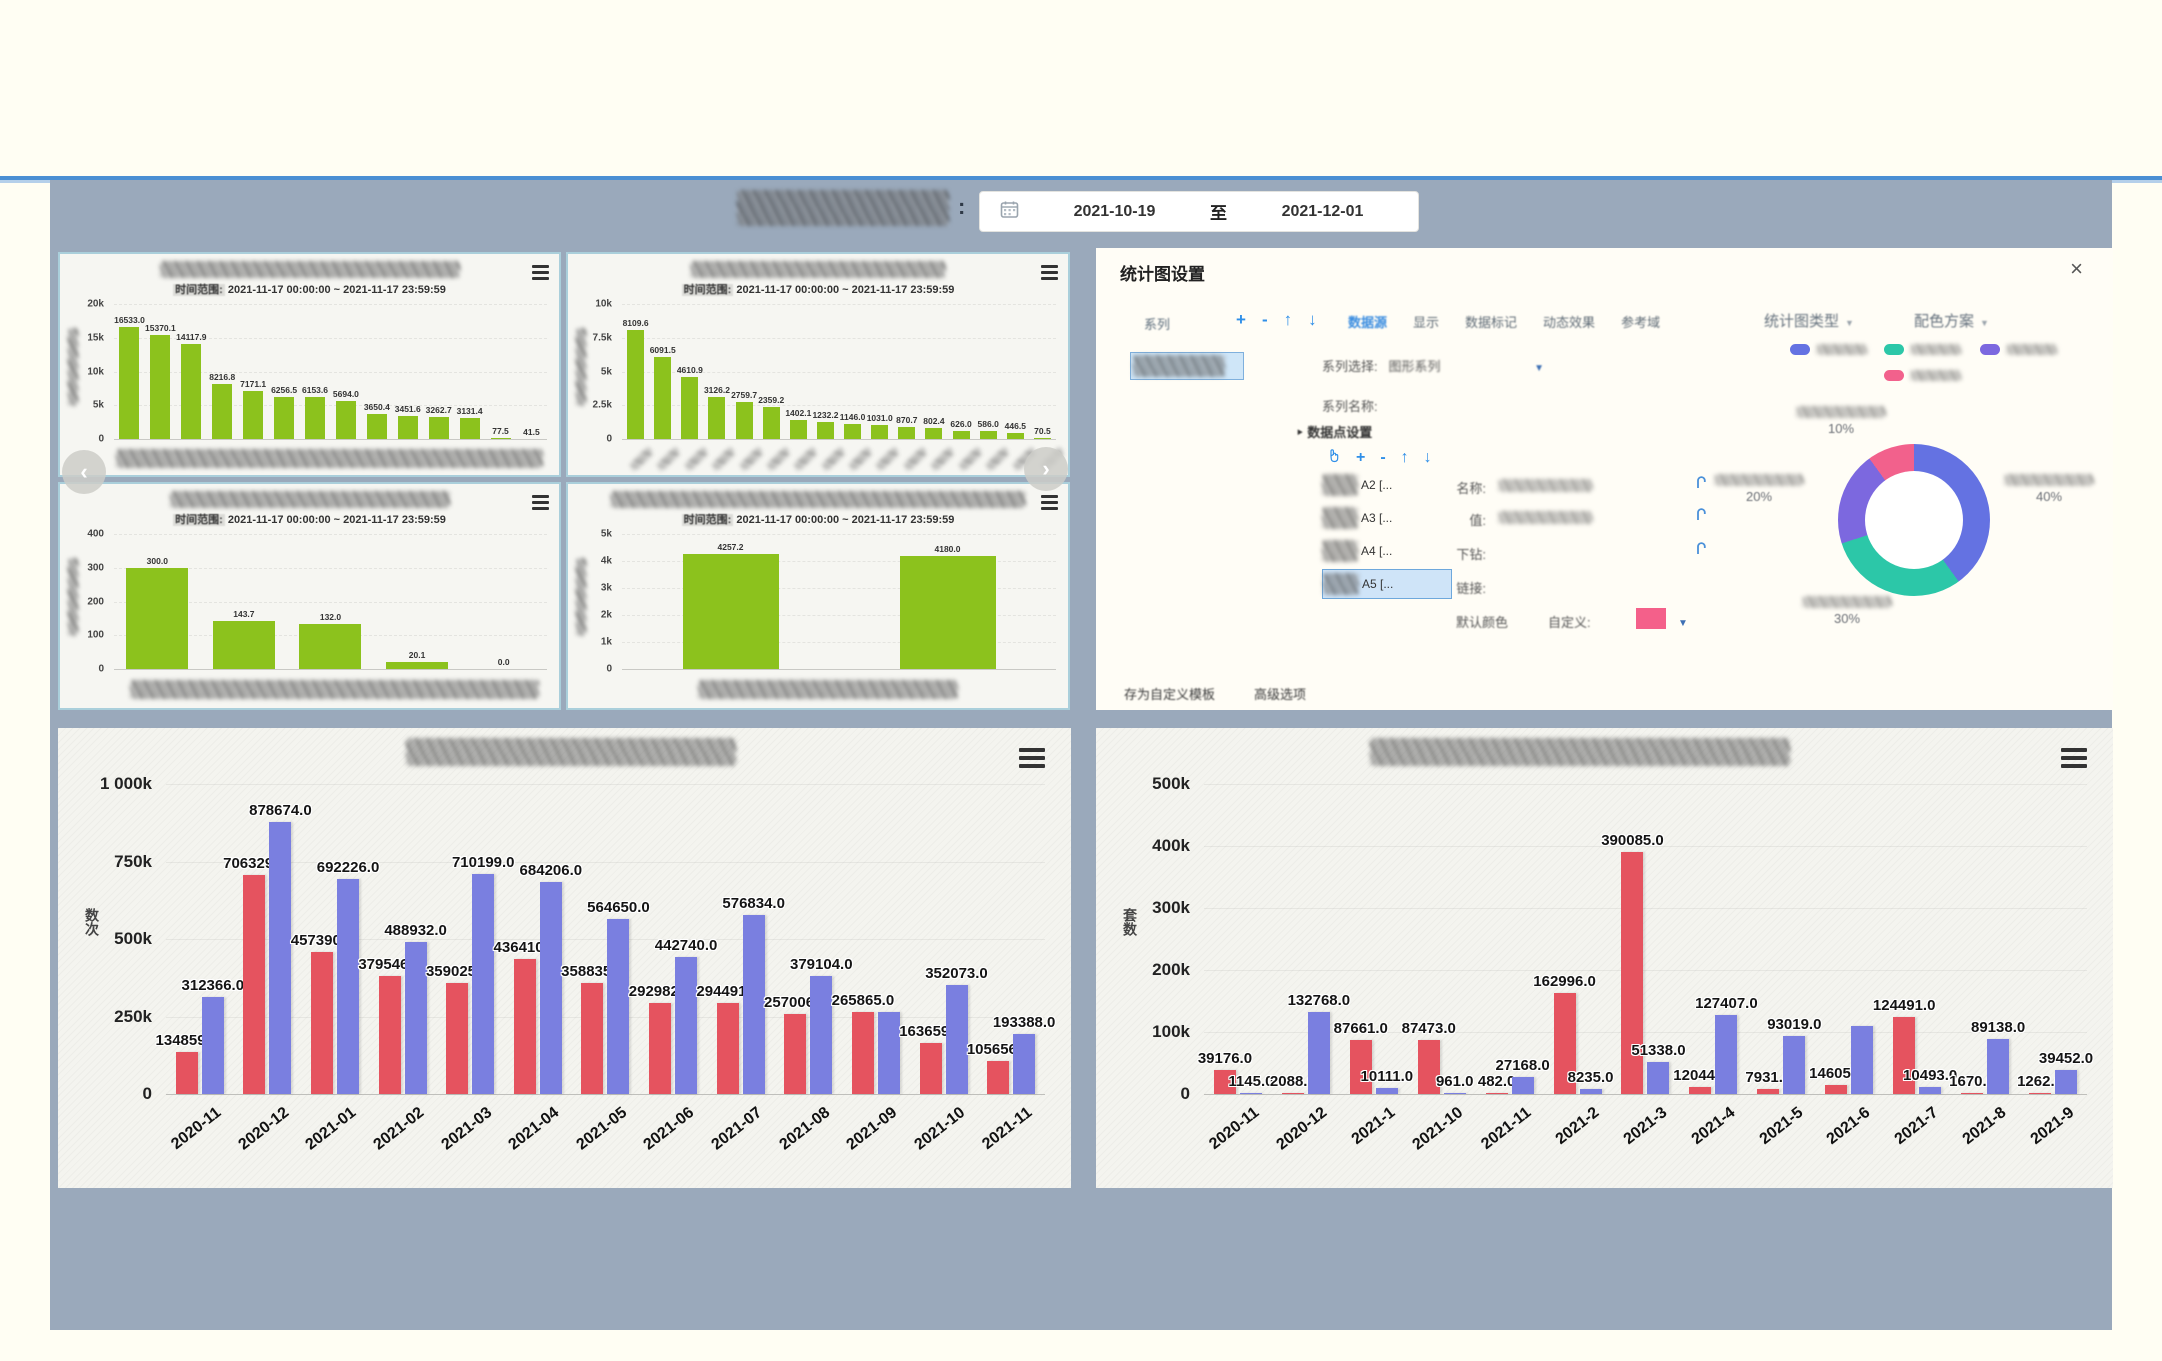  I want to click on start-date-field: 2021-10-19, so click(1114, 211).